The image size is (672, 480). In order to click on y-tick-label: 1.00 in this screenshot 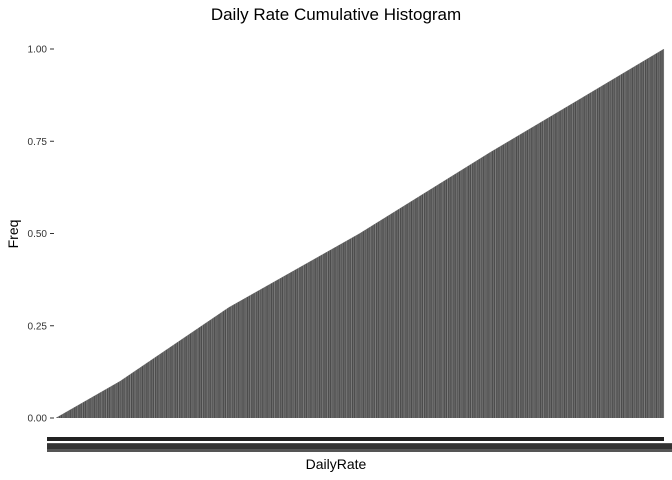, I will do `click(38, 50)`.